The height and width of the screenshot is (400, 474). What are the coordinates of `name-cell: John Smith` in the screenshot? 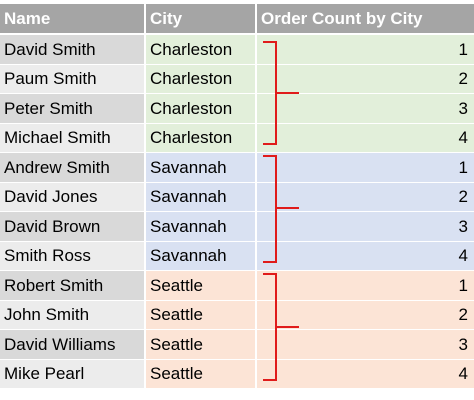 It's located at (72, 314).